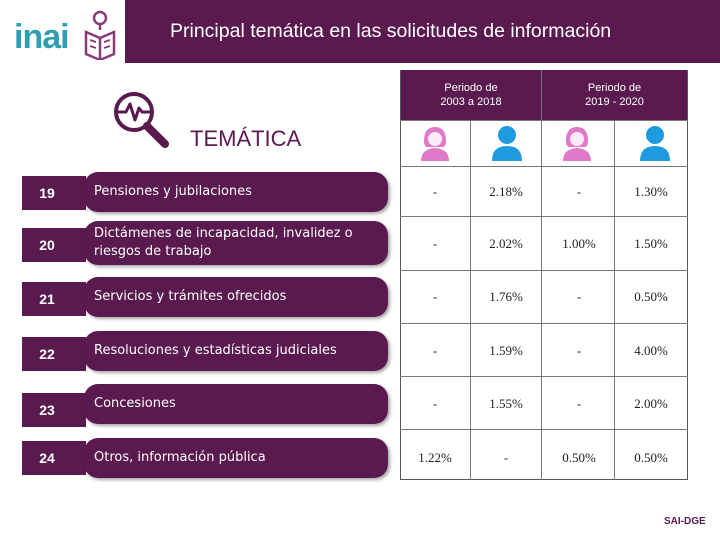 The width and height of the screenshot is (720, 540). What do you see at coordinates (236, 192) in the screenshot?
I see `topic-label: Pensiones y jubilaciones` at bounding box center [236, 192].